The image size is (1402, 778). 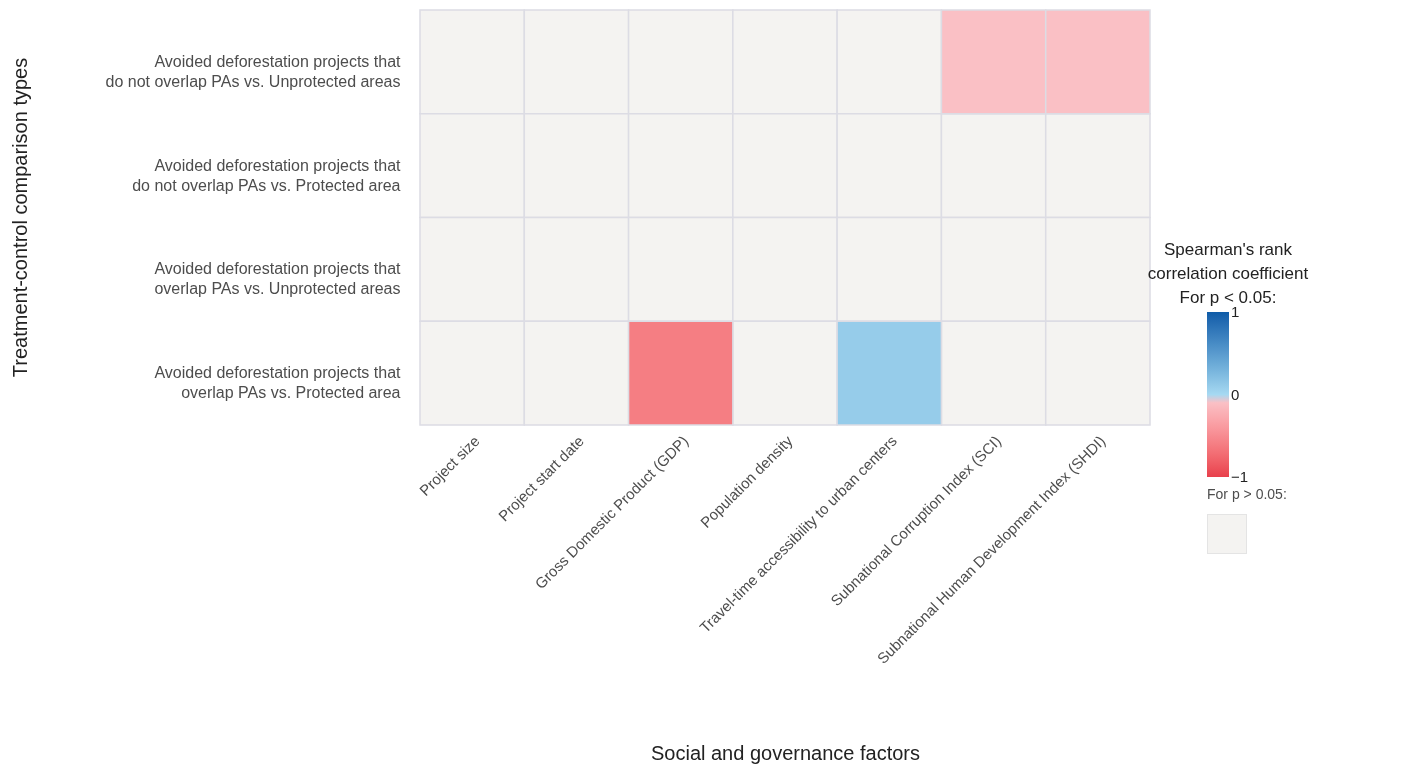 What do you see at coordinates (1247, 494) in the screenshot?
I see `text: For p > 0.05:` at bounding box center [1247, 494].